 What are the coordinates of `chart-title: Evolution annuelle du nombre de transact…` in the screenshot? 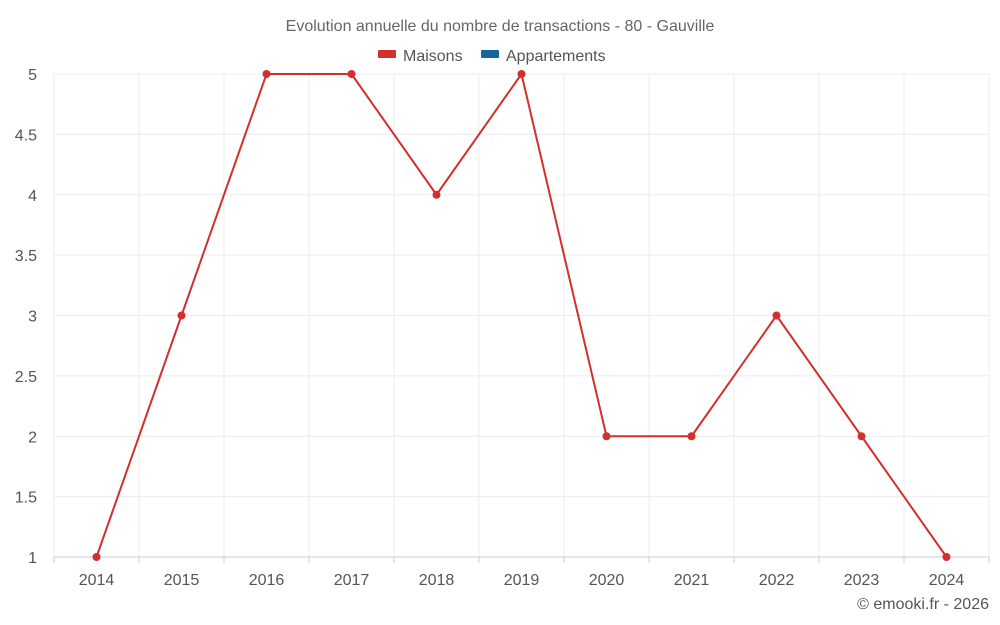 It's located at (500, 26).